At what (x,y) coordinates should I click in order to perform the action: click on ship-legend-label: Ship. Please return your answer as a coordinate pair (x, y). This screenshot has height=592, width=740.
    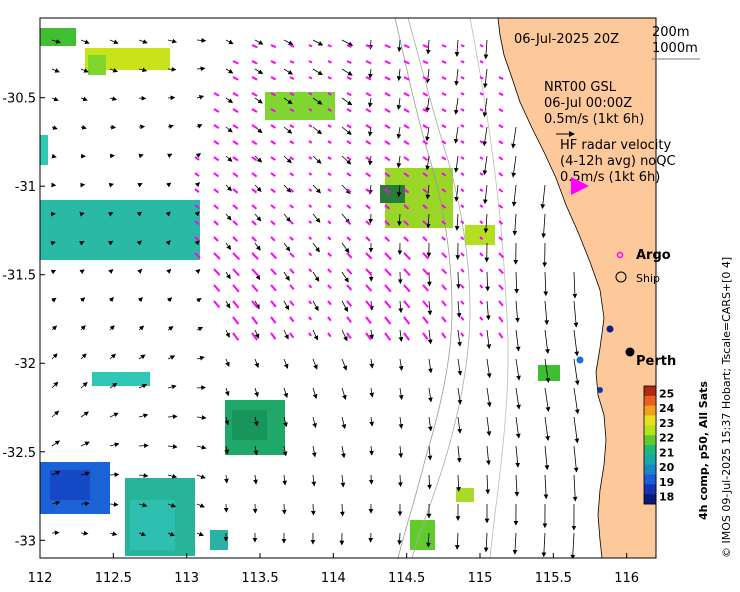
    Looking at the image, I should click on (648, 278).